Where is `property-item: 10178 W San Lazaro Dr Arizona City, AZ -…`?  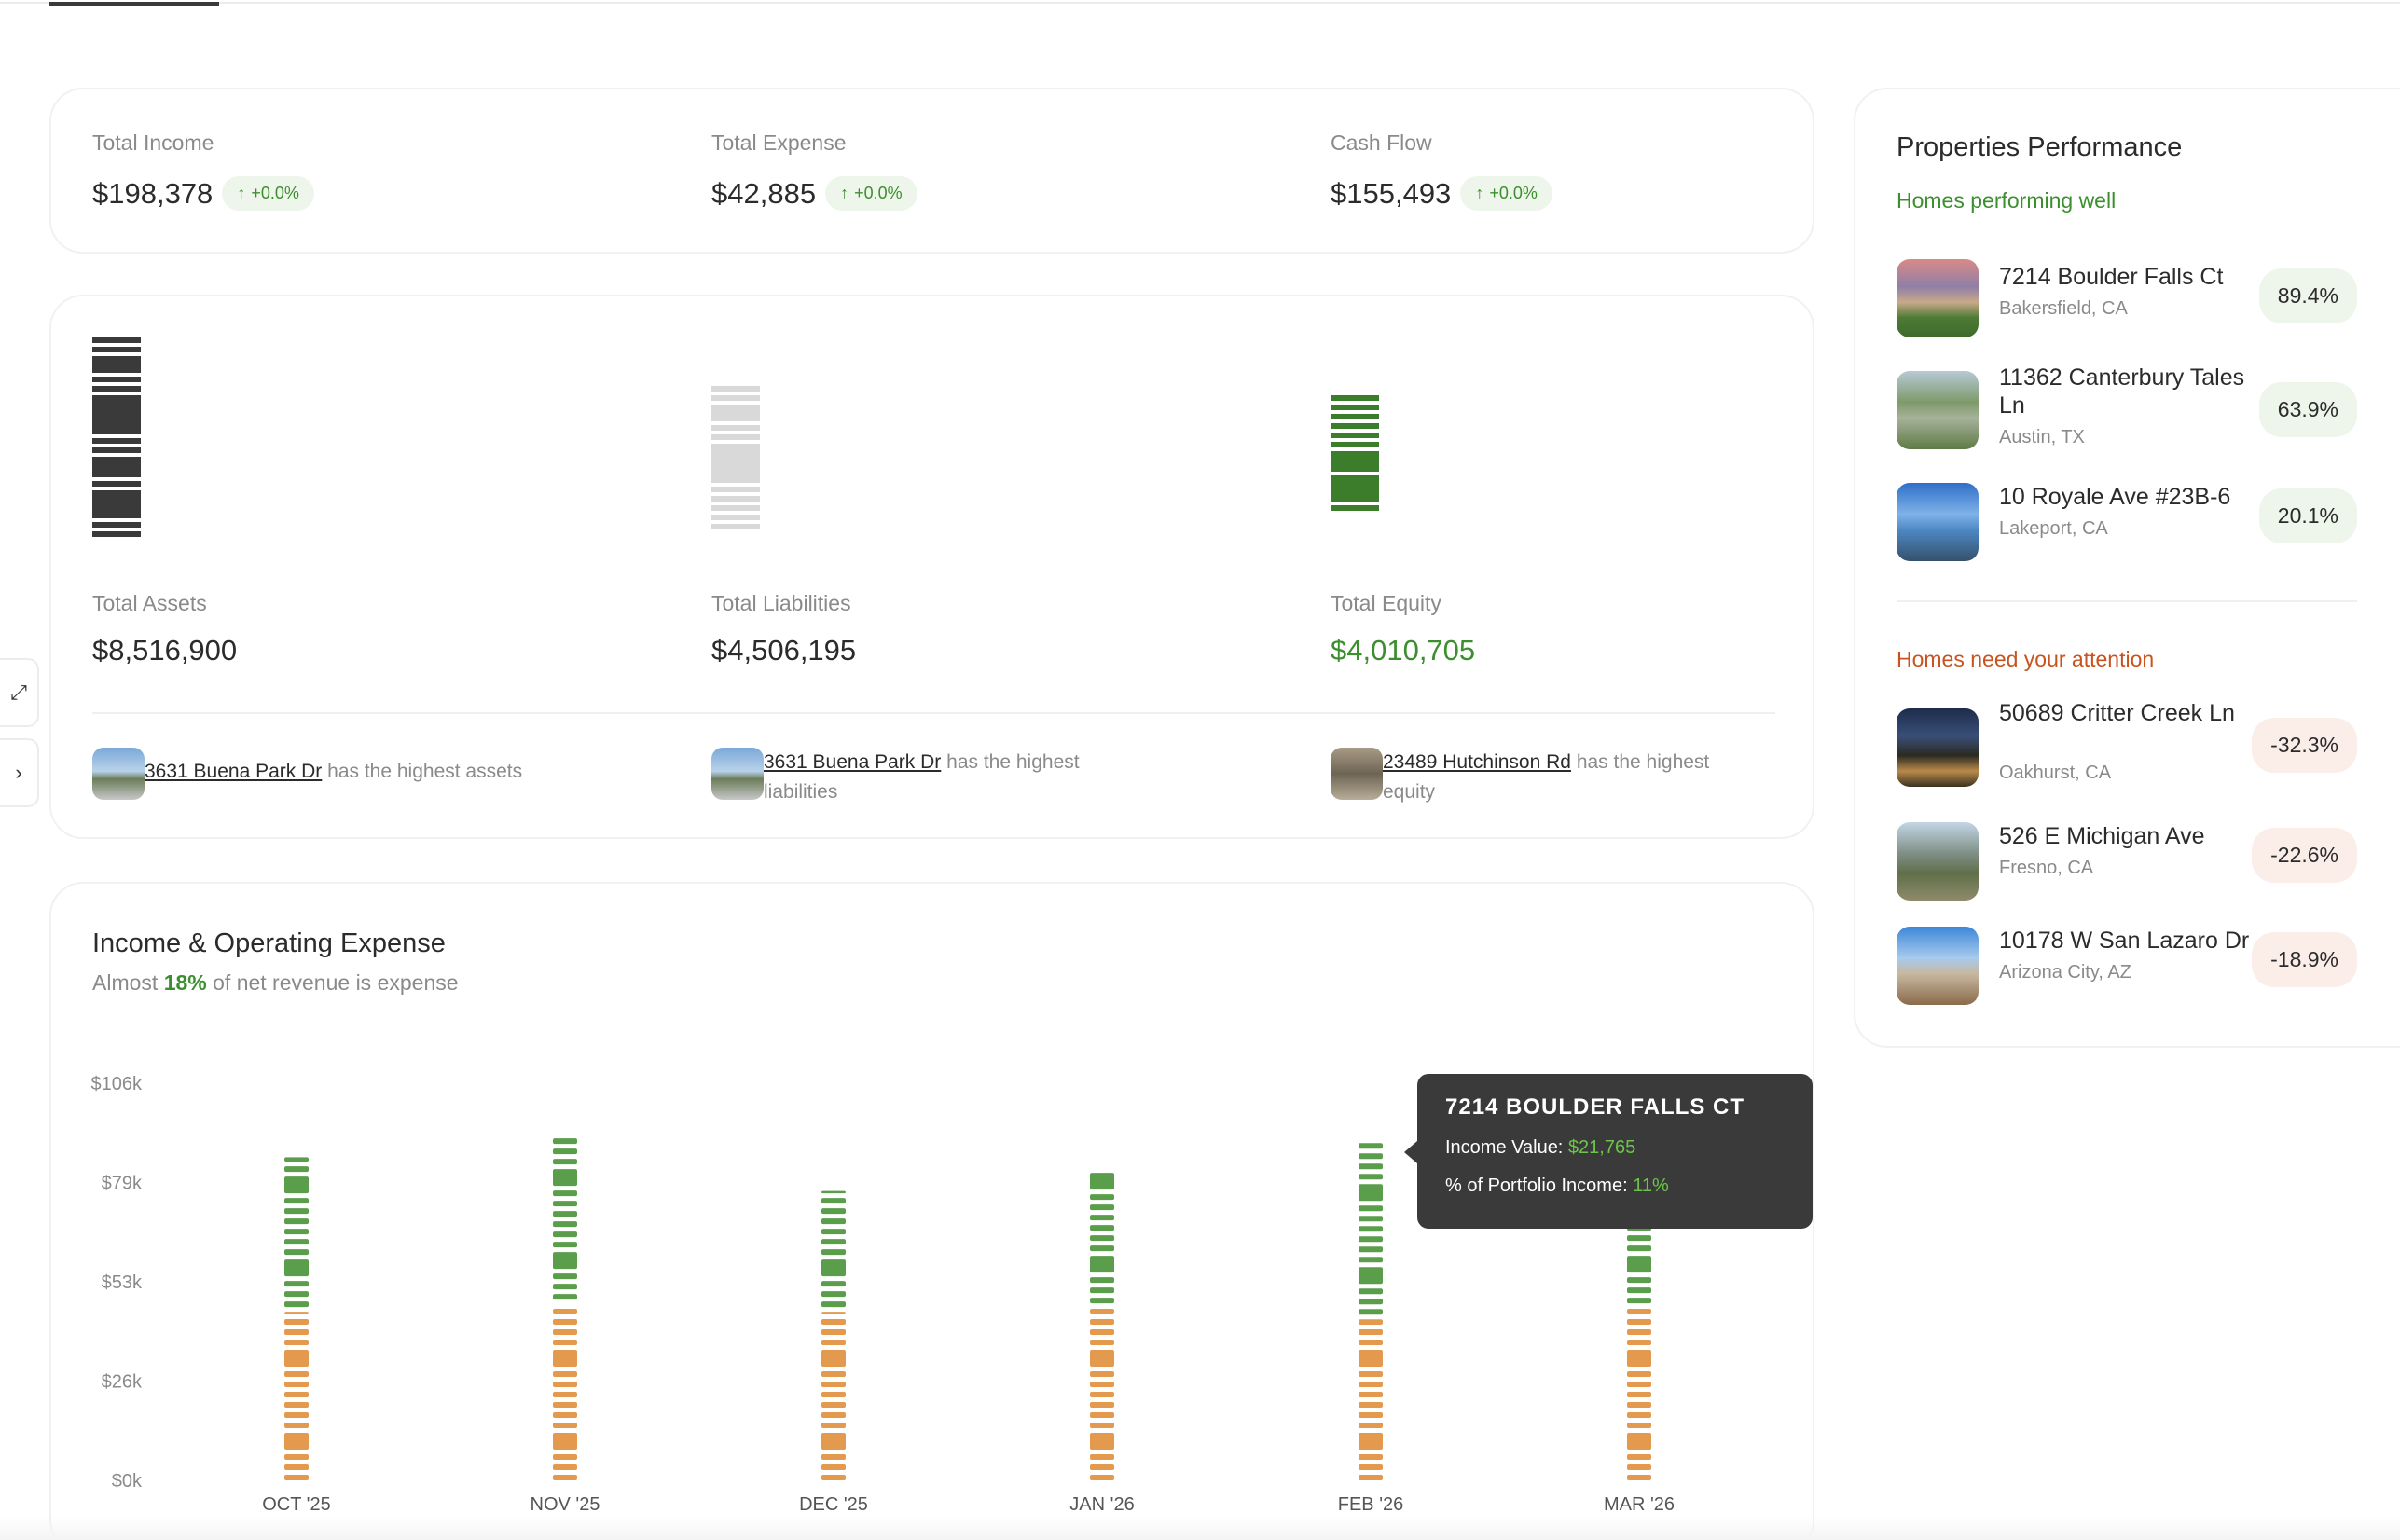
property-item: 10178 W San Lazaro Dr Arizona City, AZ -… is located at coordinates (2127, 966).